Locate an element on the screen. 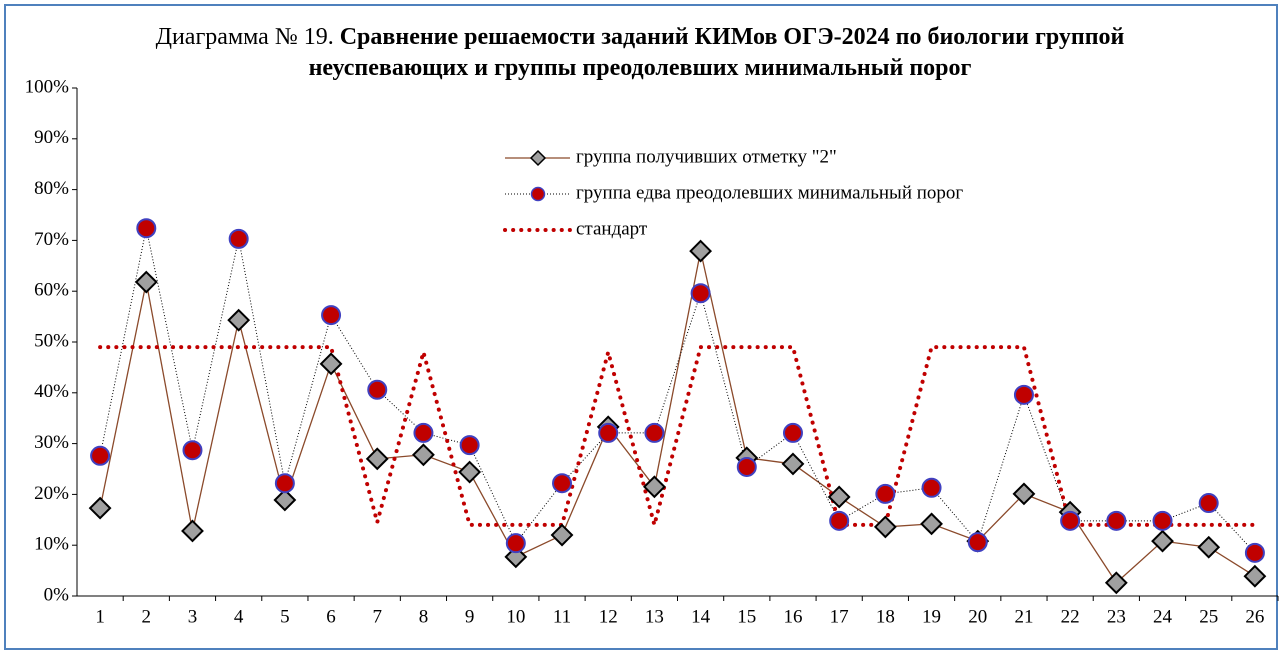  y-tick-label: 80% is located at coordinates (51, 188).